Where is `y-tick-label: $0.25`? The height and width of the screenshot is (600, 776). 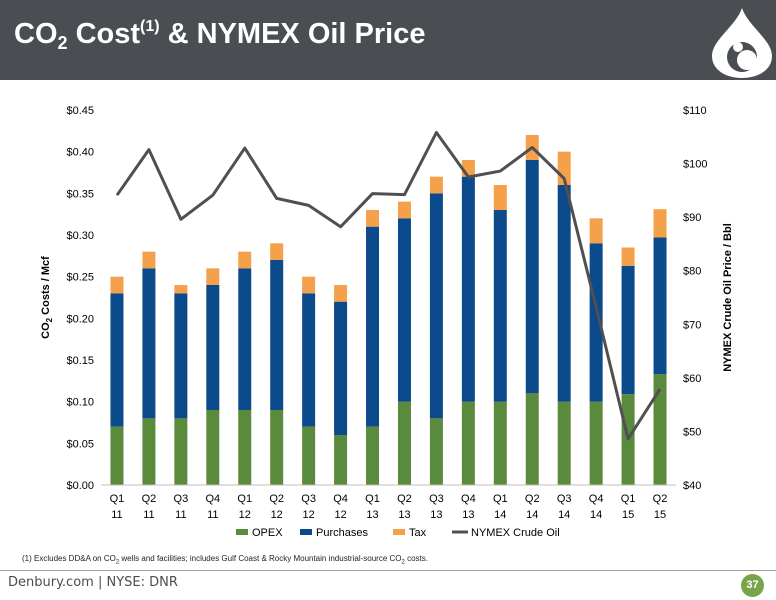 y-tick-label: $0.25 is located at coordinates (80, 278).